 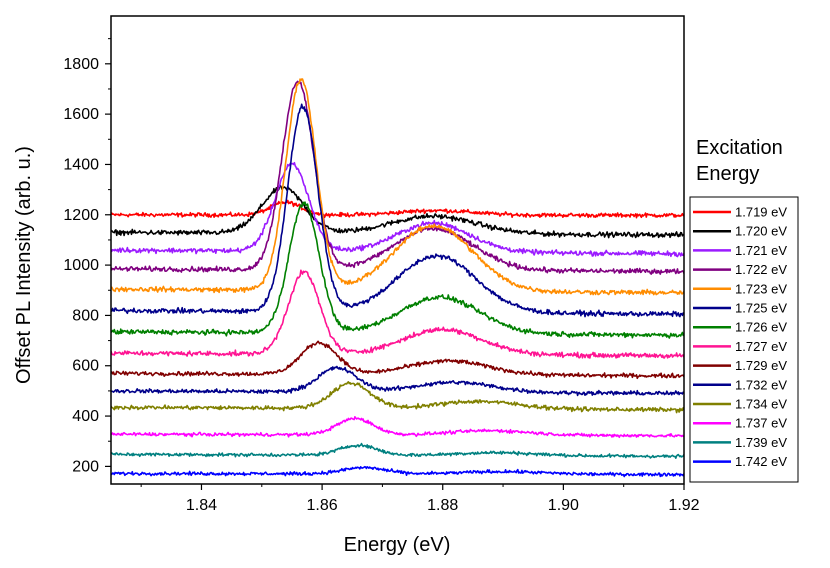 I want to click on legend-label: 1.727 eV, so click(x=761, y=346).